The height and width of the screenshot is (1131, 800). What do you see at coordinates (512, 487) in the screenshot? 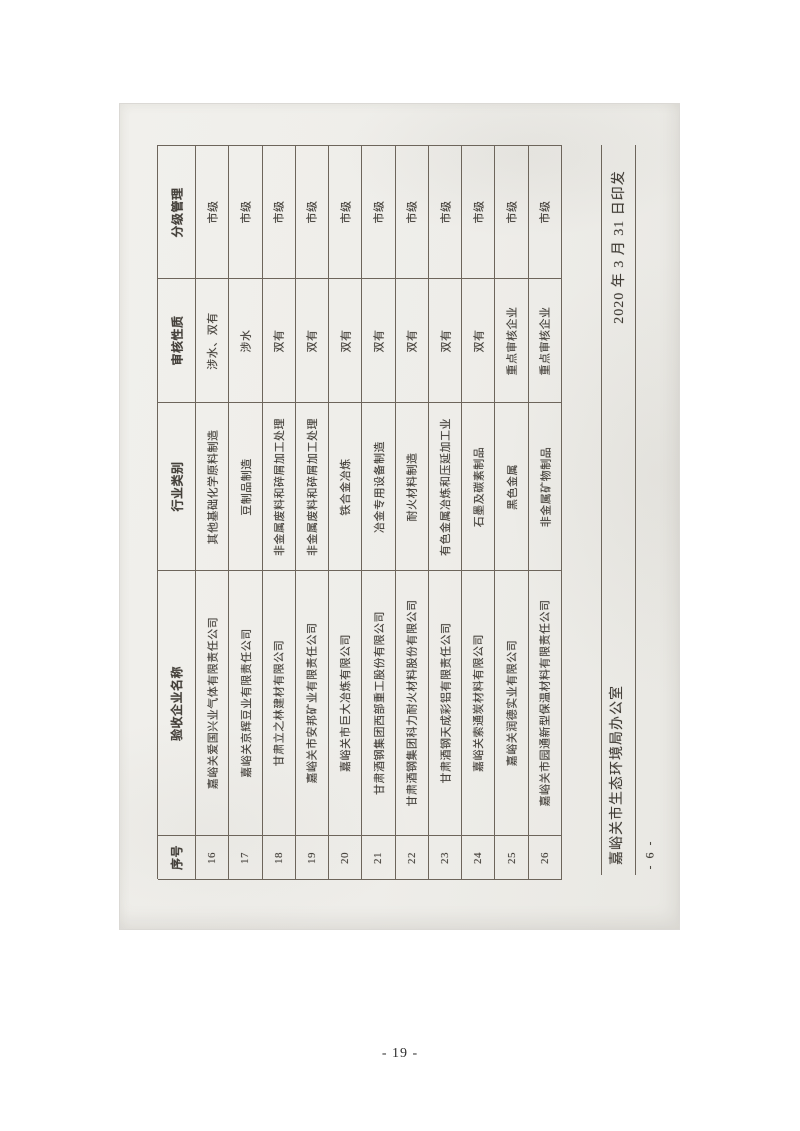
I see `table-cell: 黑色金属` at bounding box center [512, 487].